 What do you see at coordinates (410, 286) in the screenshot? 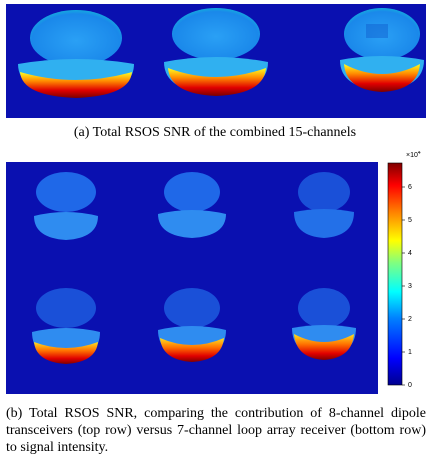
I see `colorbar-tick-label: 3` at bounding box center [410, 286].